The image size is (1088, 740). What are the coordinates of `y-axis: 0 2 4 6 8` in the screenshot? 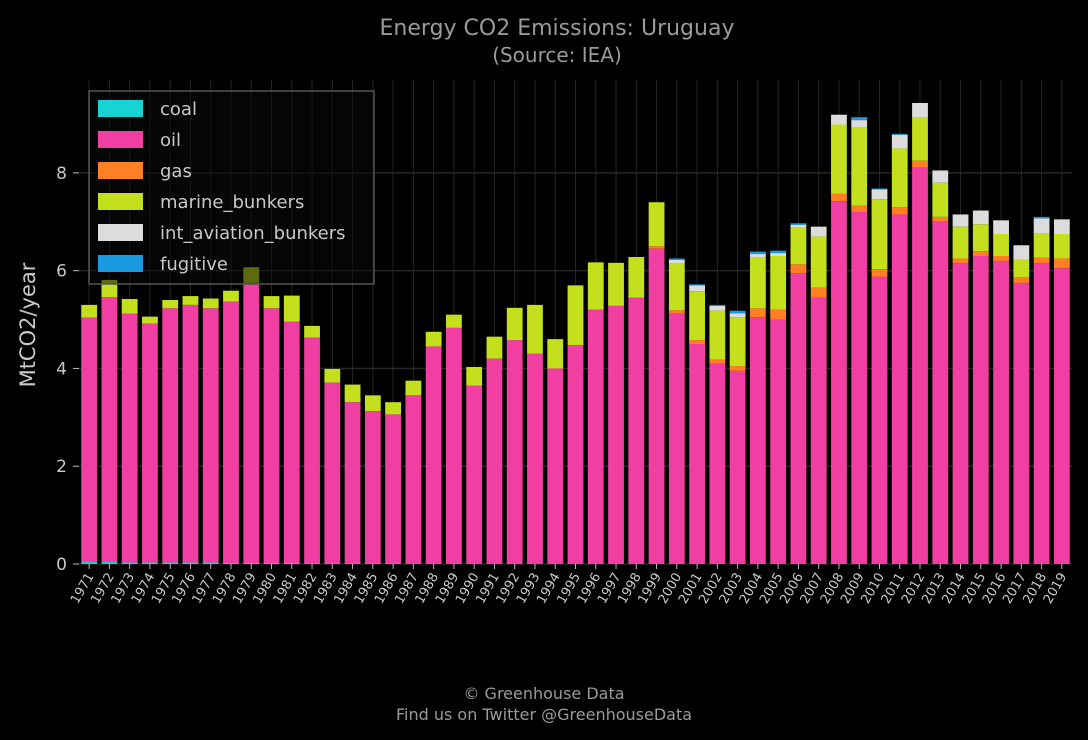 It's located at (67, 369).